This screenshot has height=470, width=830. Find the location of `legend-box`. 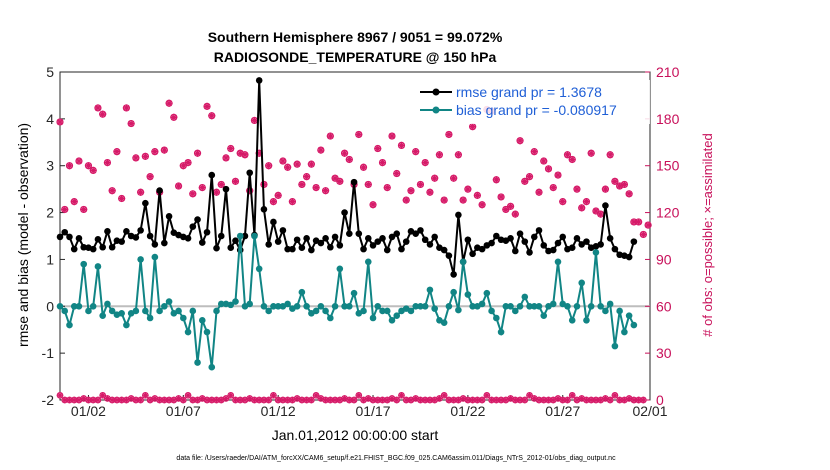

legend-box is located at coordinates (534, 102).